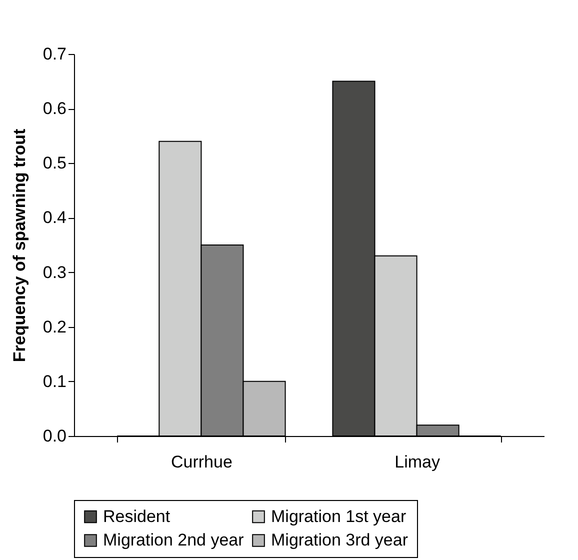 The width and height of the screenshot is (578, 560). I want to click on y-tick-label: 0.7, so click(54, 54).